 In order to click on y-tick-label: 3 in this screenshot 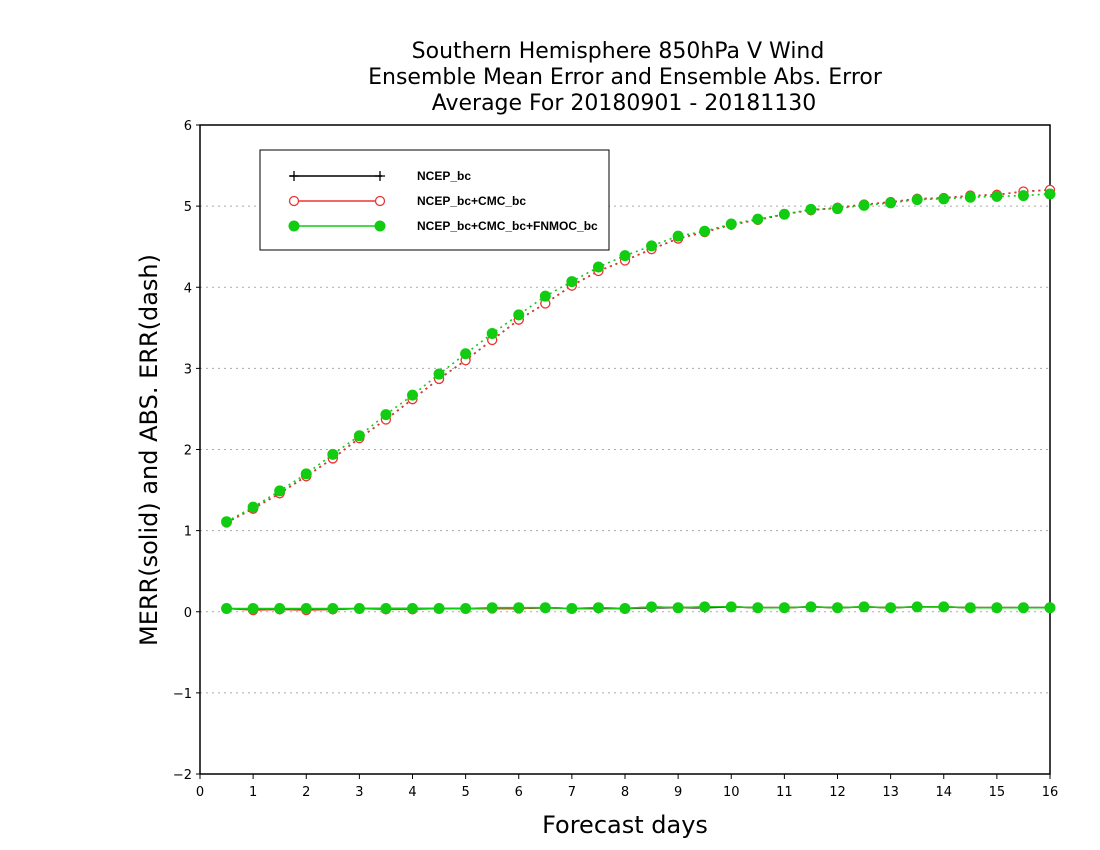, I will do `click(188, 369)`.